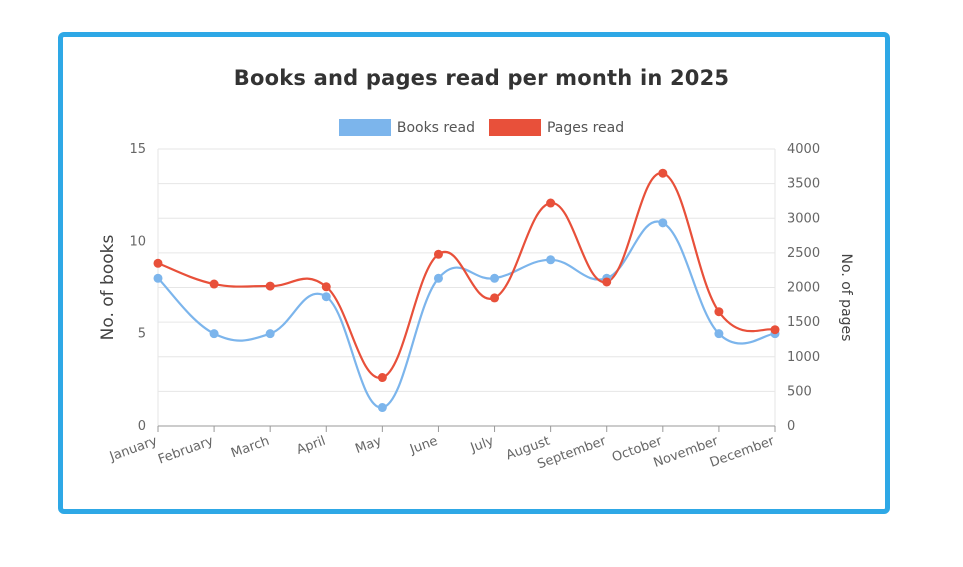 Image resolution: width=963 pixels, height=567 pixels. Describe the element at coordinates (719, 312) in the screenshot. I see `point-pages-november` at that location.